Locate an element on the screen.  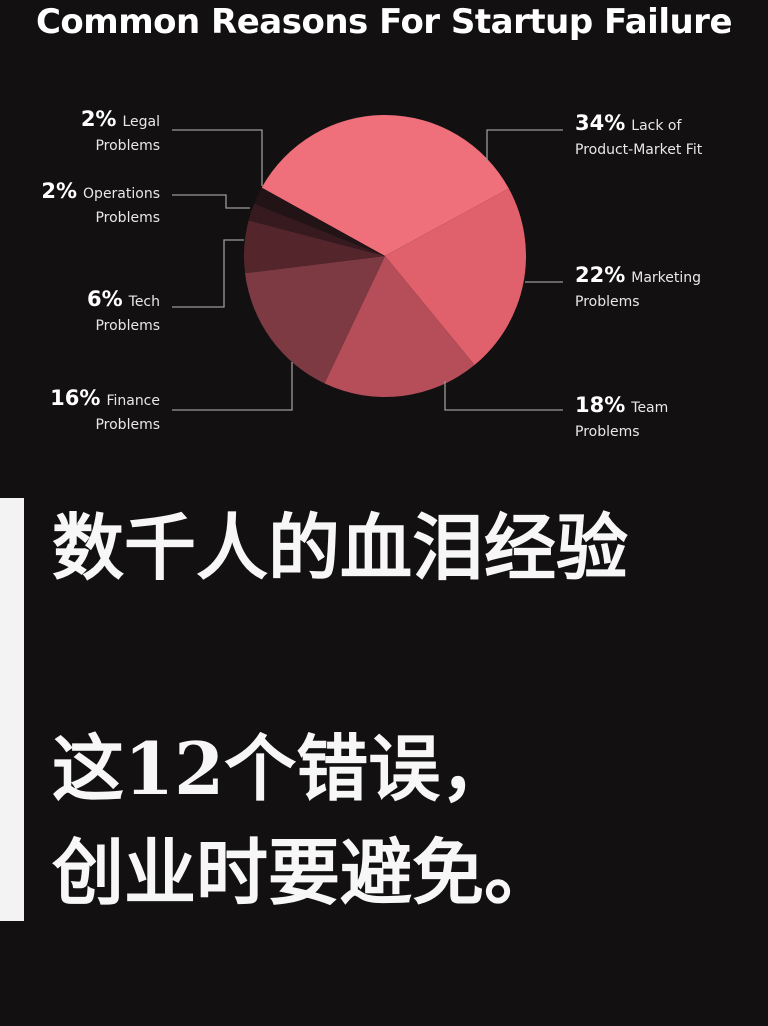
slice-label: 16% Finance is located at coordinates (105, 398).